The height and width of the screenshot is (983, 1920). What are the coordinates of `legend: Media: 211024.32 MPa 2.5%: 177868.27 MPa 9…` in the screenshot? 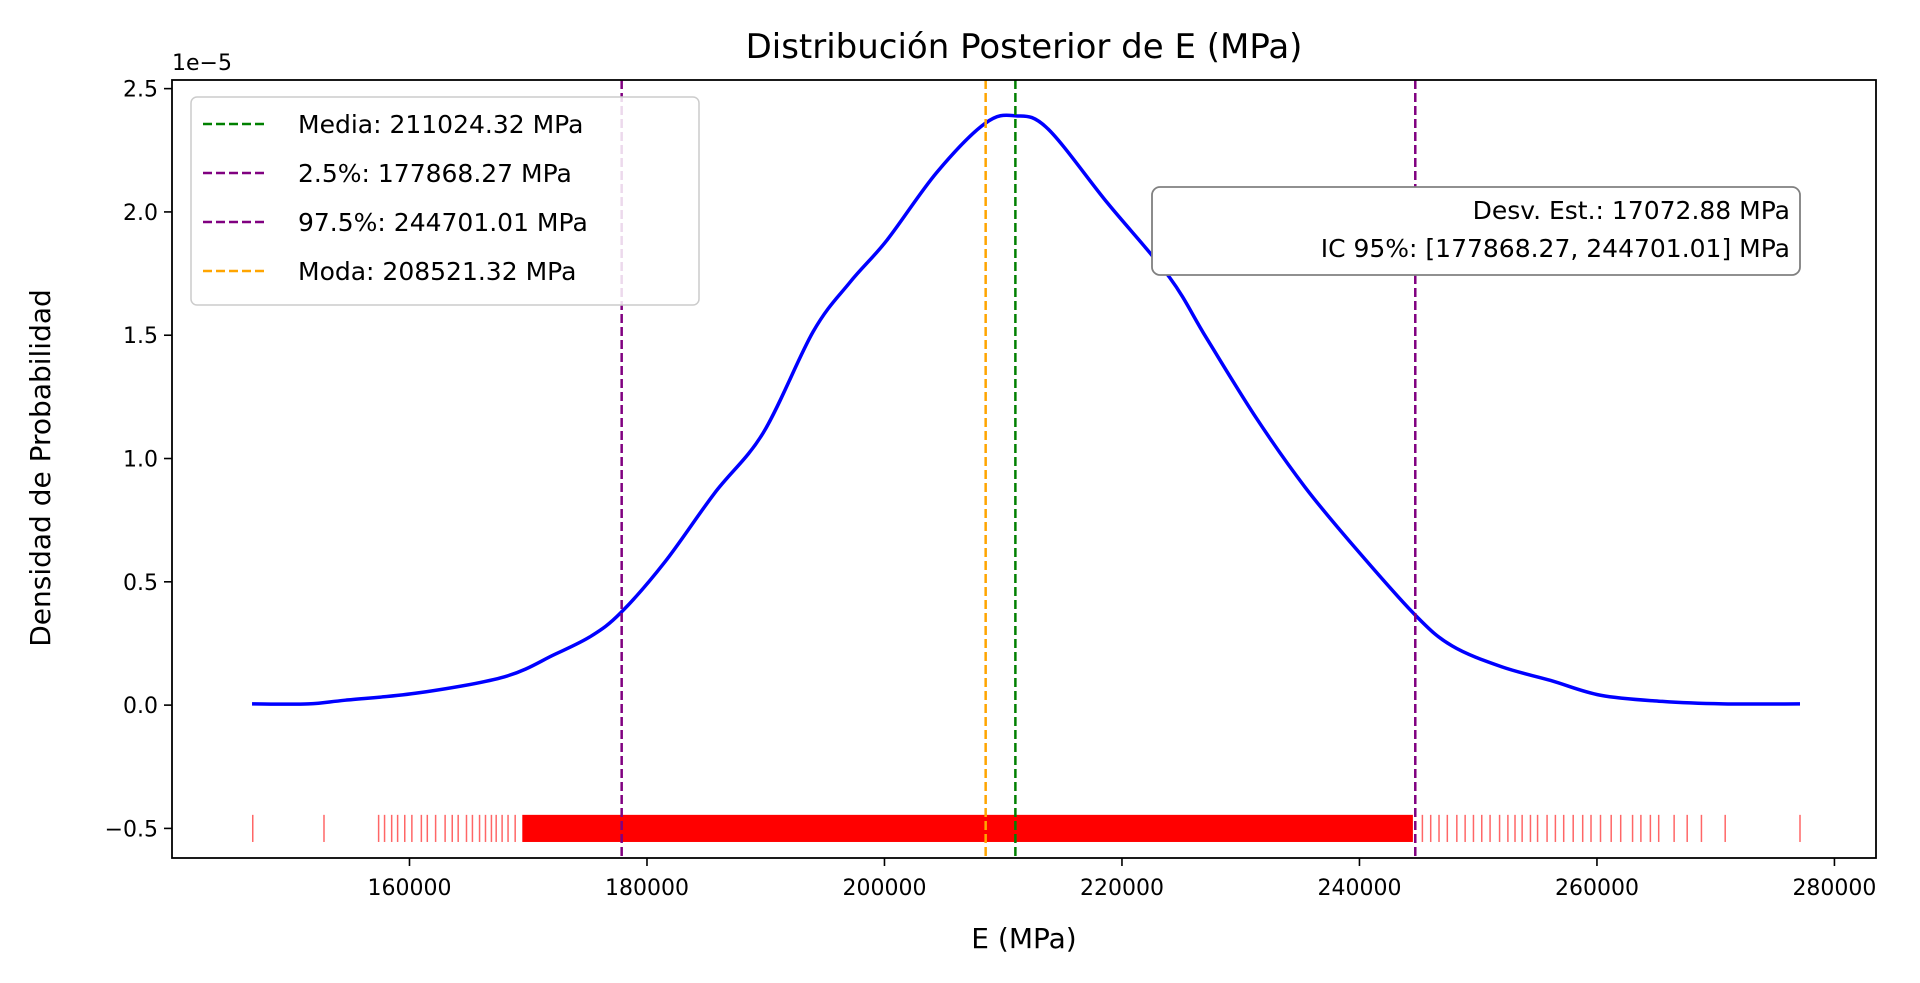 It's located at (445, 201).